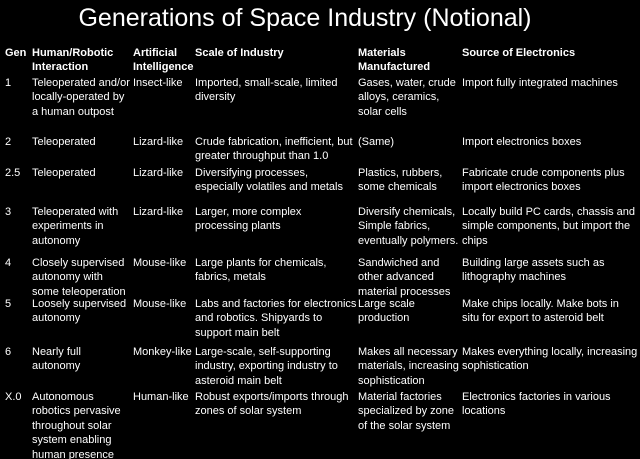 The width and height of the screenshot is (640, 459). What do you see at coordinates (8, 142) in the screenshot?
I see `cell-gen: 2` at bounding box center [8, 142].